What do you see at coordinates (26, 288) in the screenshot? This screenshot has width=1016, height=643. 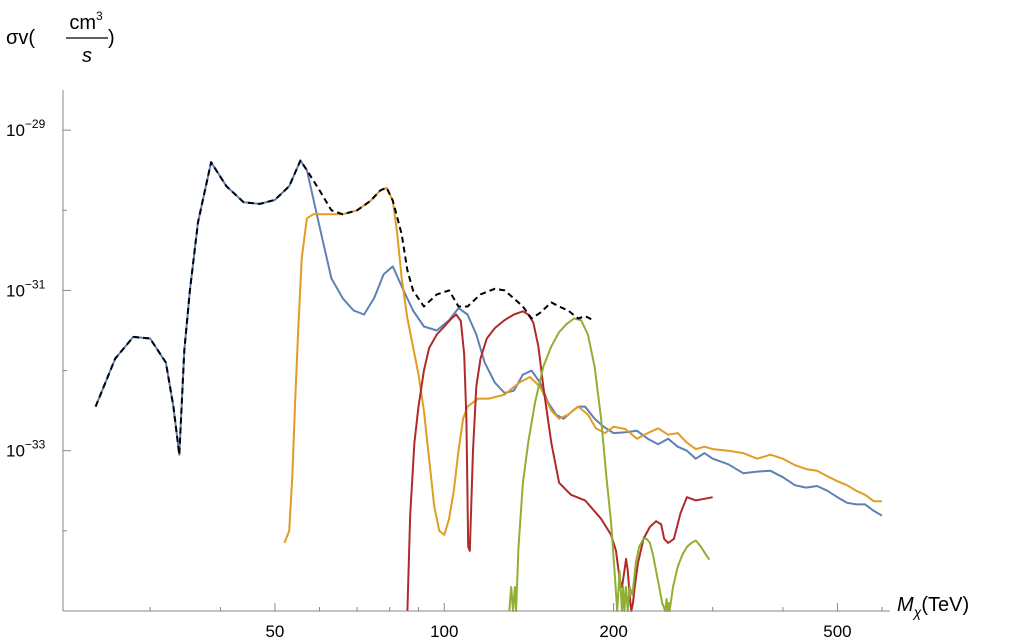 I see `y-tick-label: 10−31` at bounding box center [26, 288].